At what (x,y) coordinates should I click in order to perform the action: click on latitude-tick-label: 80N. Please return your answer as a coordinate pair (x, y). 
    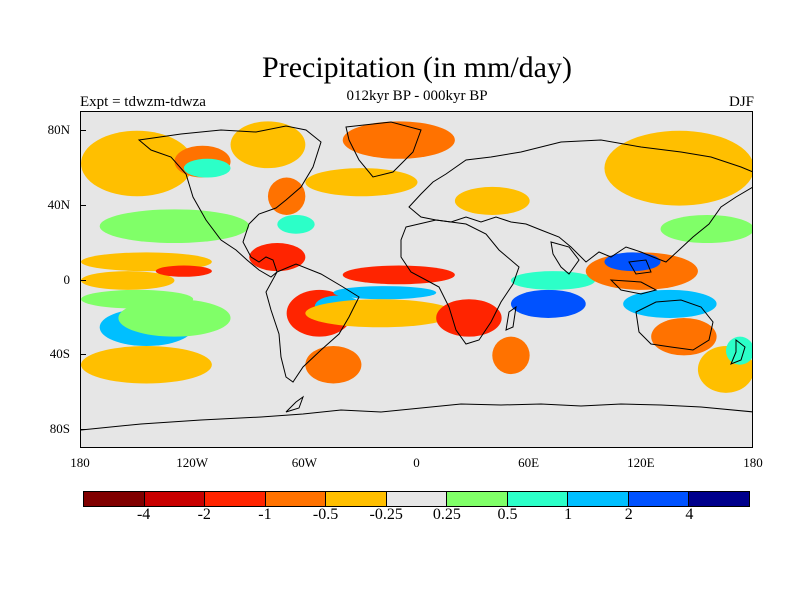
    Looking at the image, I should click on (58, 129).